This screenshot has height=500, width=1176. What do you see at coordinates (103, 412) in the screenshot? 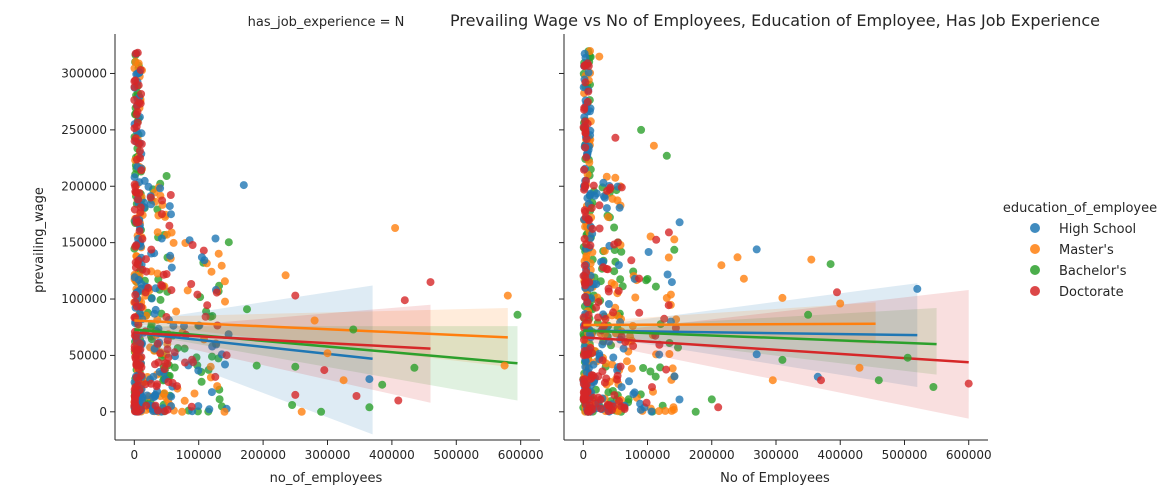
I see `y-tick-label: 0` at bounding box center [103, 412].